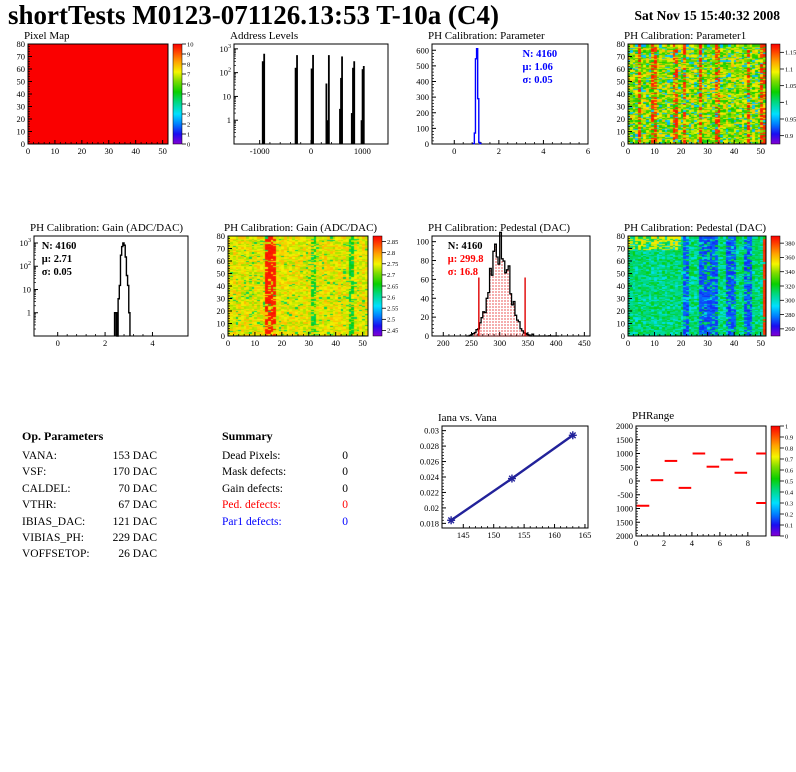  I want to click on svg-text: 1500, so click(624, 440).